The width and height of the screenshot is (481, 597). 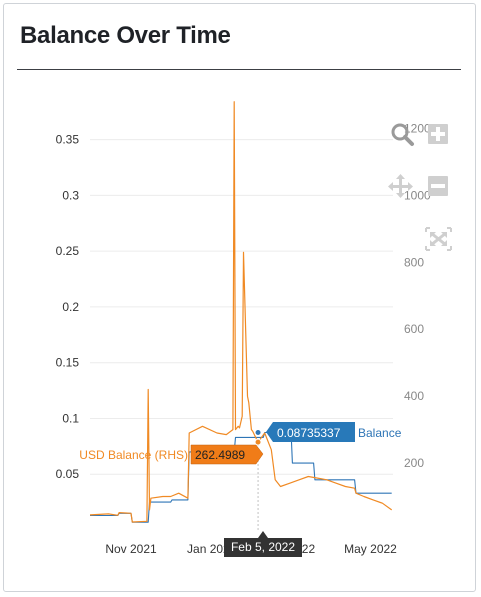 I want to click on y-left-tick-label: 0.15, so click(x=68, y=363).